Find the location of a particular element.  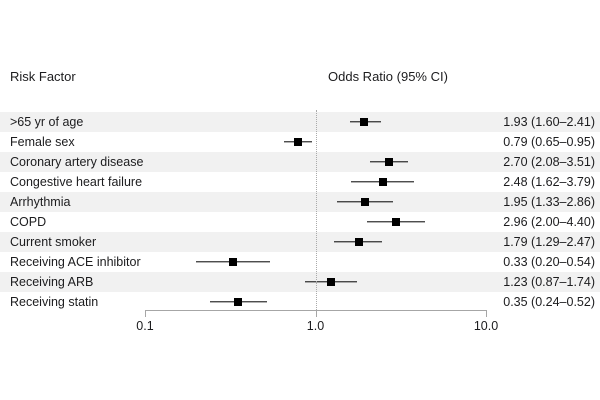

risk-factor-label: Receiving ARB is located at coordinates (52, 282).